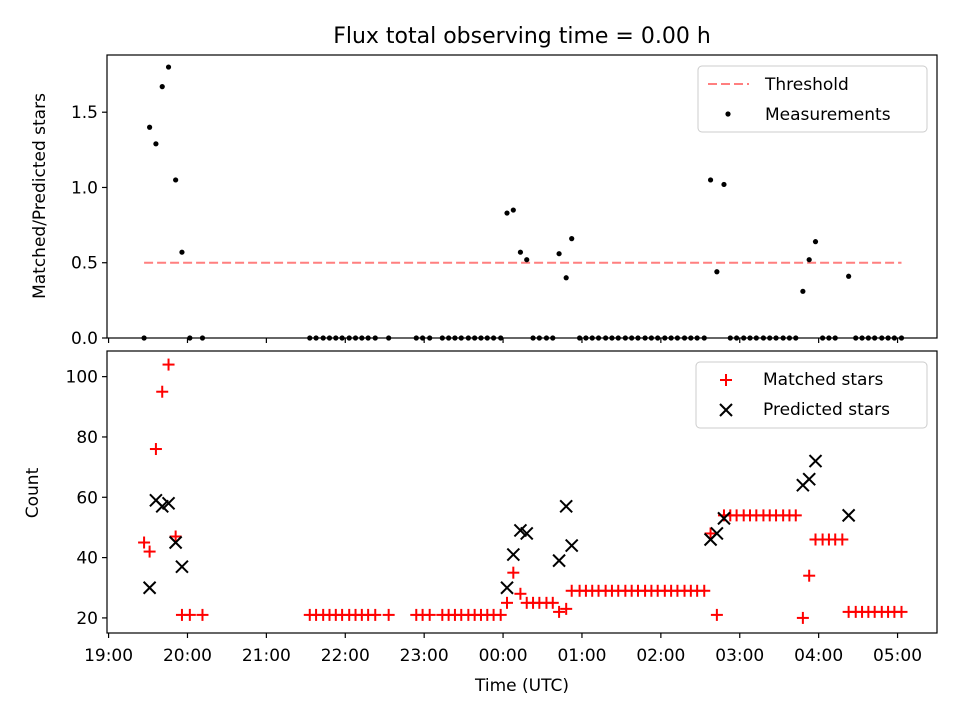 This screenshot has width=960, height=720. What do you see at coordinates (823, 380) in the screenshot?
I see `legend-matched-label: Matched stars` at bounding box center [823, 380].